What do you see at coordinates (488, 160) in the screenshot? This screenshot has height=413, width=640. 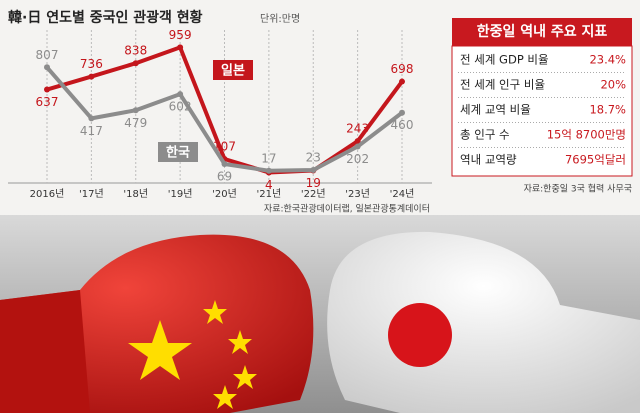 I see `table-row-label: 역내 교역량` at bounding box center [488, 160].